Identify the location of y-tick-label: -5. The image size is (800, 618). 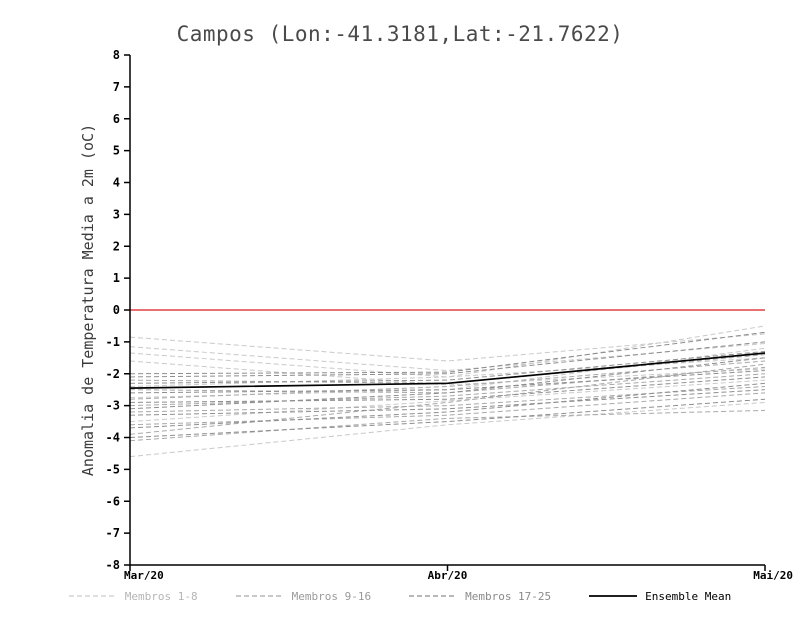
(113, 469).